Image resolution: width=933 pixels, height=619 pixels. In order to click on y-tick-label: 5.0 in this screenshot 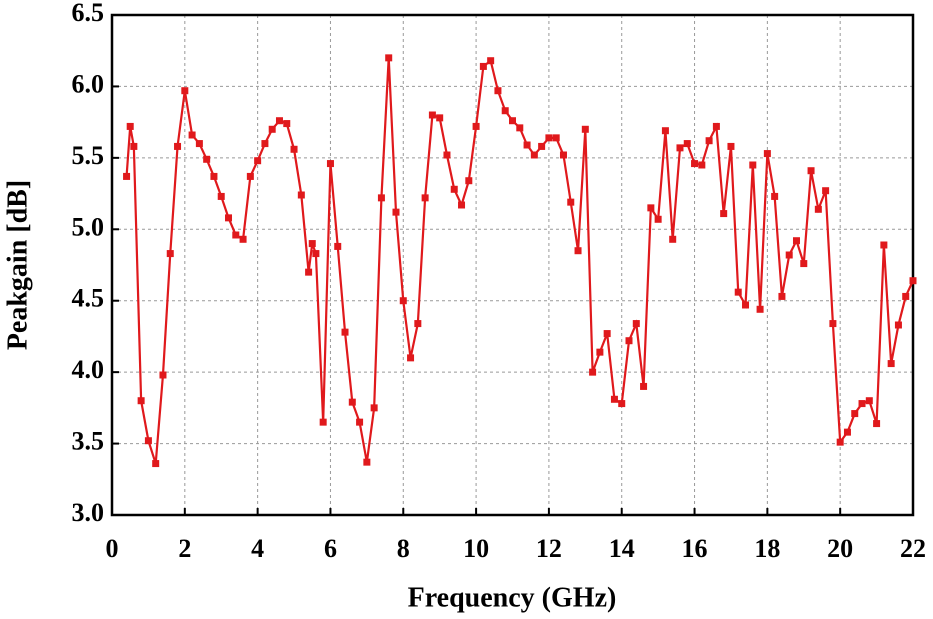, I will do `click(88, 226)`.